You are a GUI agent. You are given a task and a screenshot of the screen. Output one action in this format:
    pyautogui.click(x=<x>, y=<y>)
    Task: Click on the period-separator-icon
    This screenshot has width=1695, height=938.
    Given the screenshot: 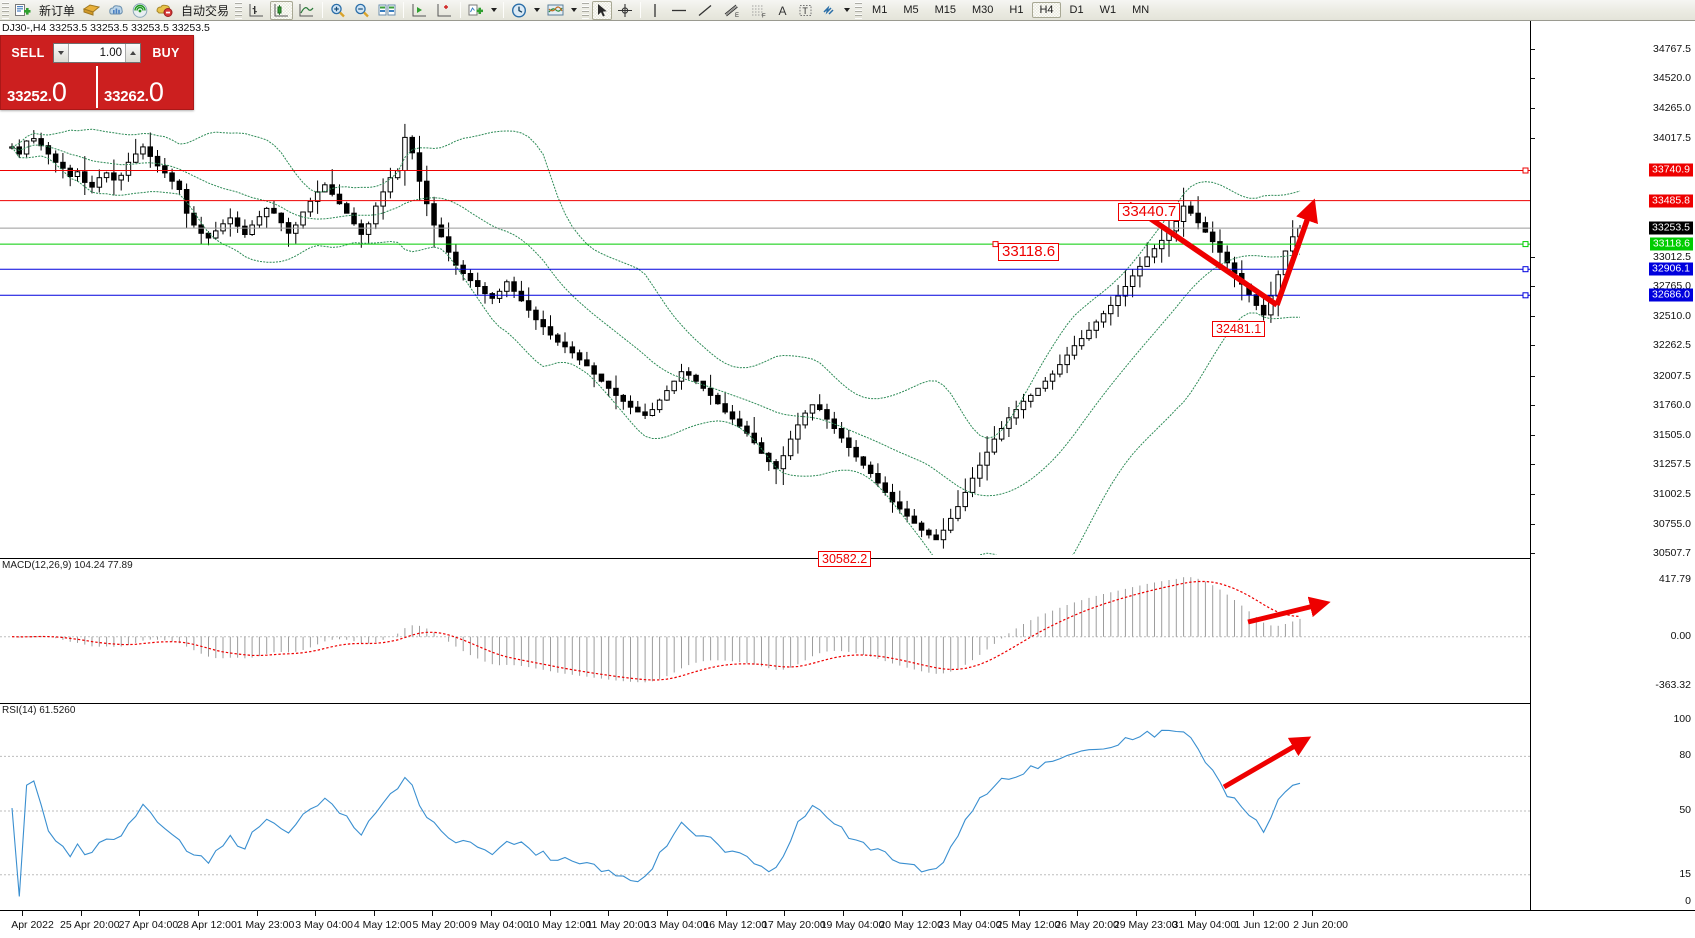 What is the action you would take?
    pyautogui.click(x=519, y=10)
    